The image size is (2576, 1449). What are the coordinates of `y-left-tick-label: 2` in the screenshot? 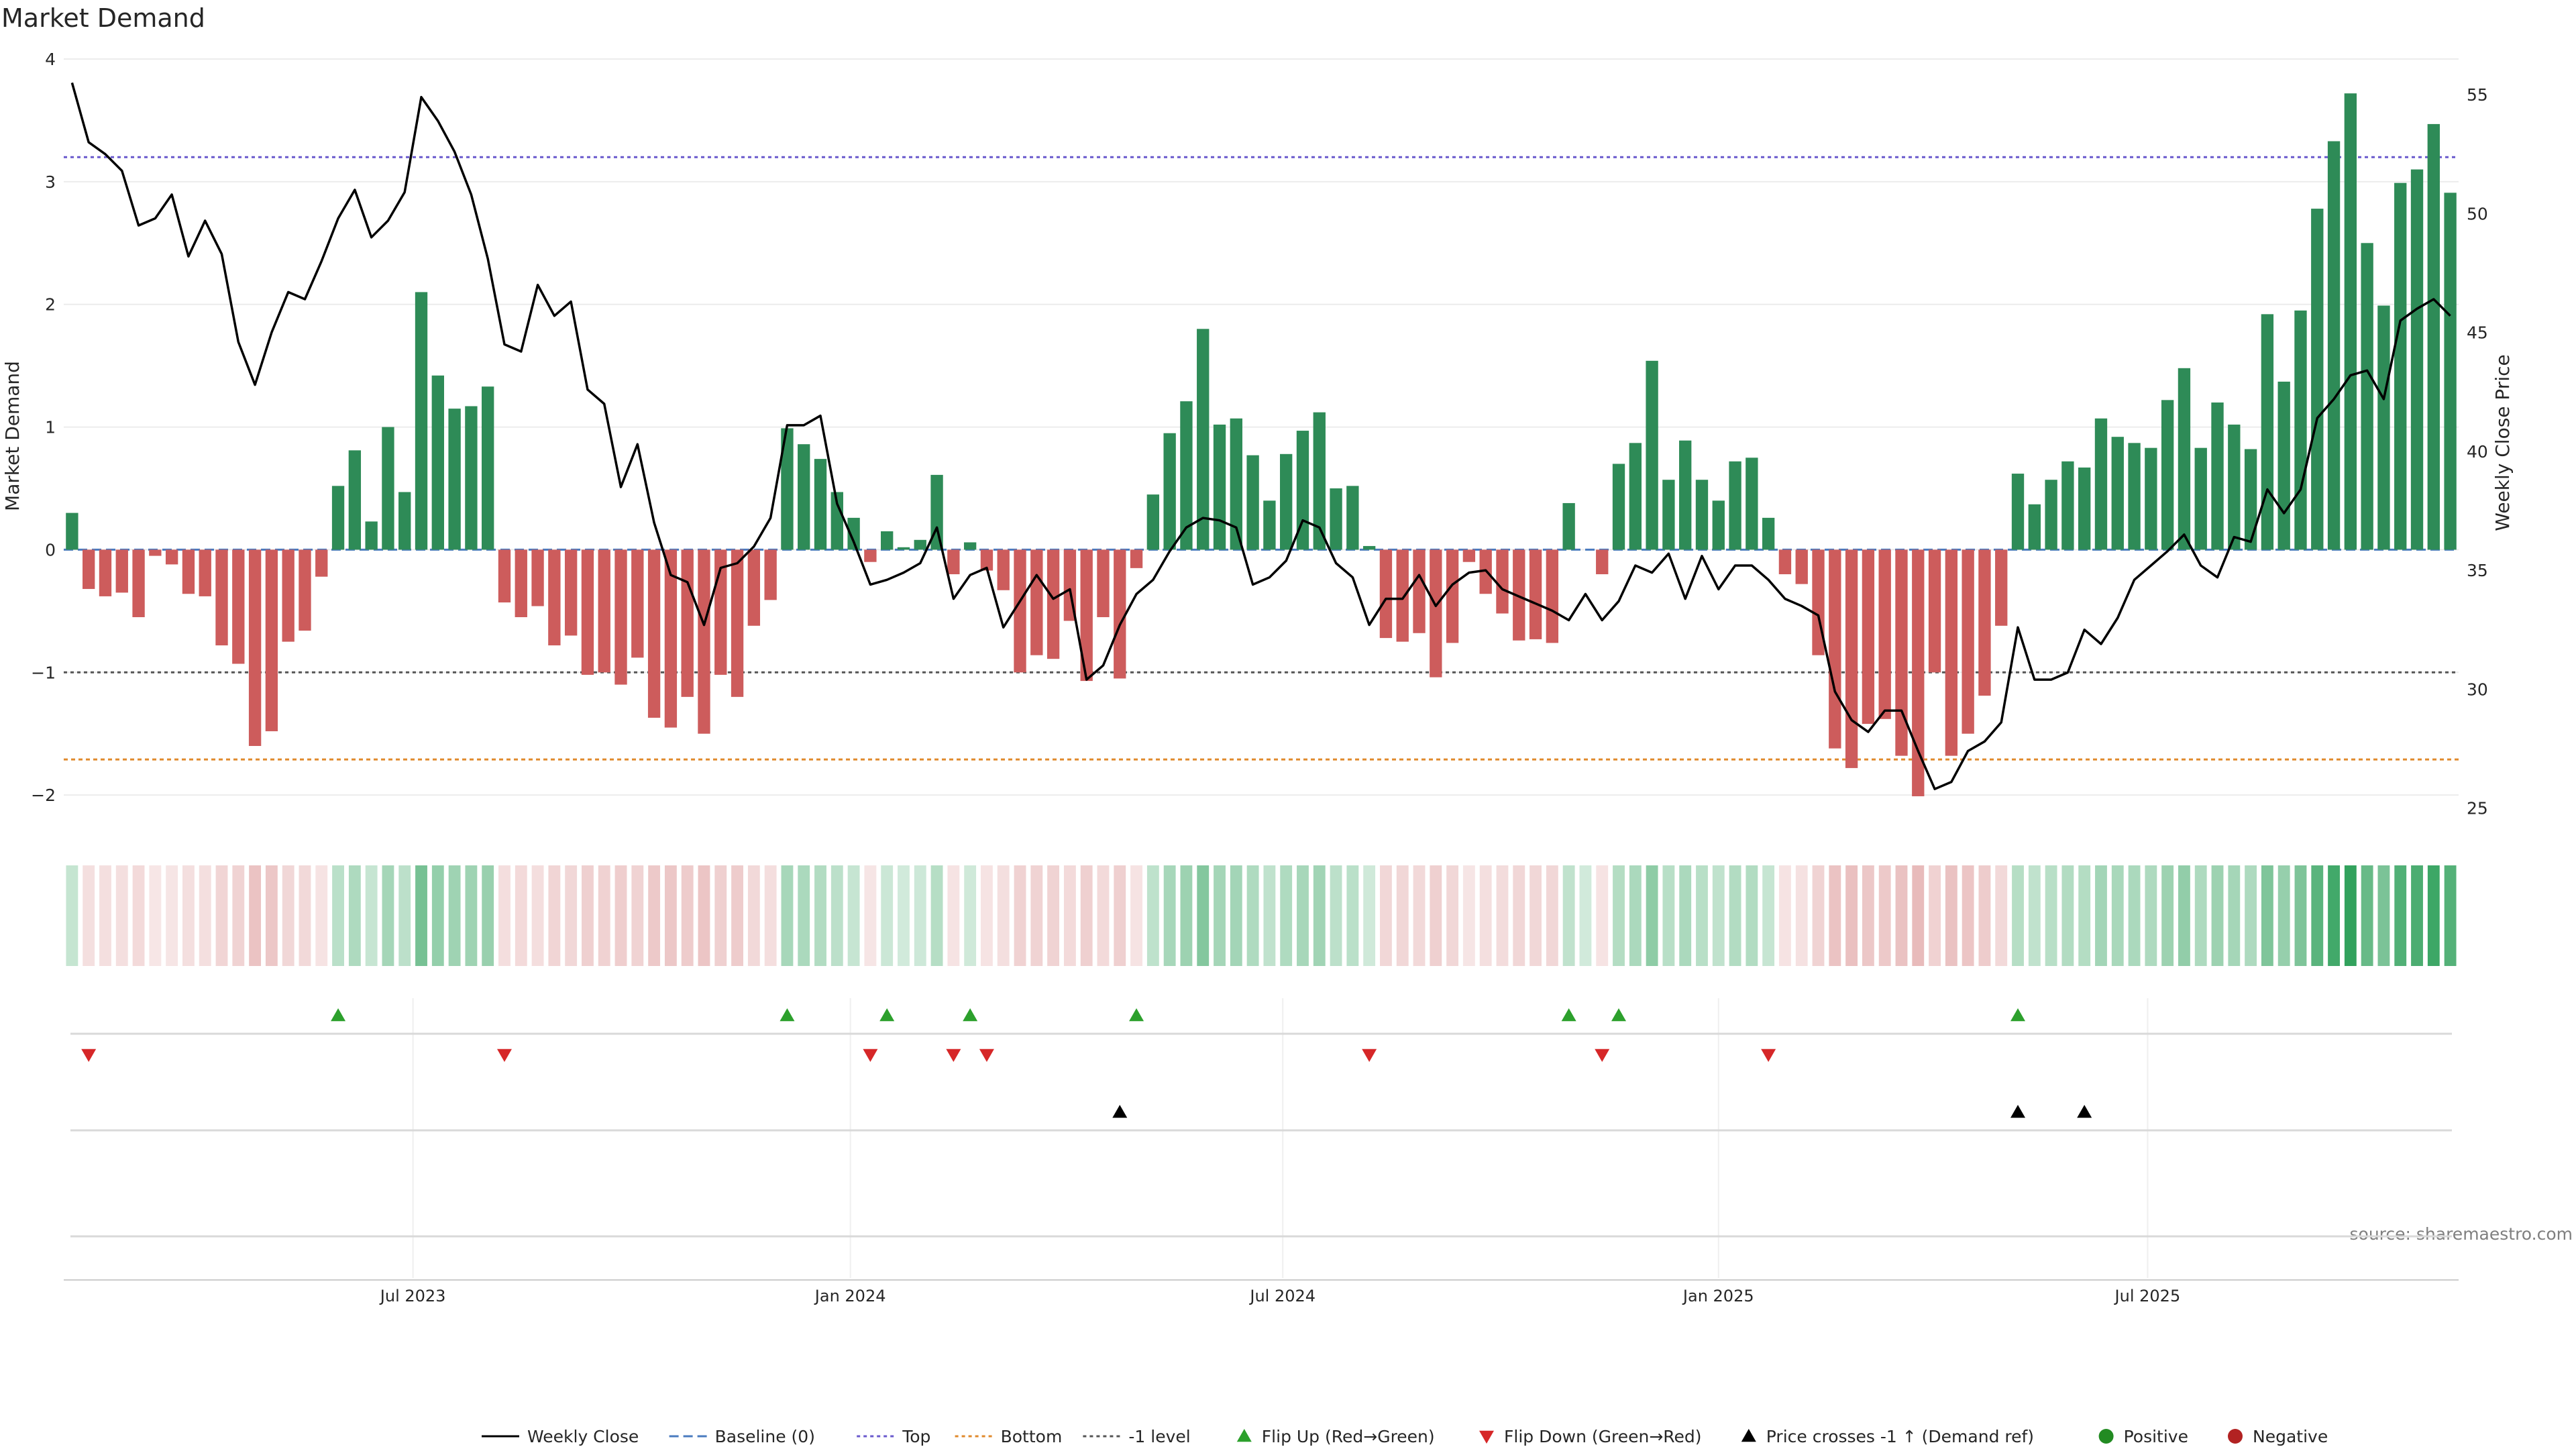 It's located at (50, 305).